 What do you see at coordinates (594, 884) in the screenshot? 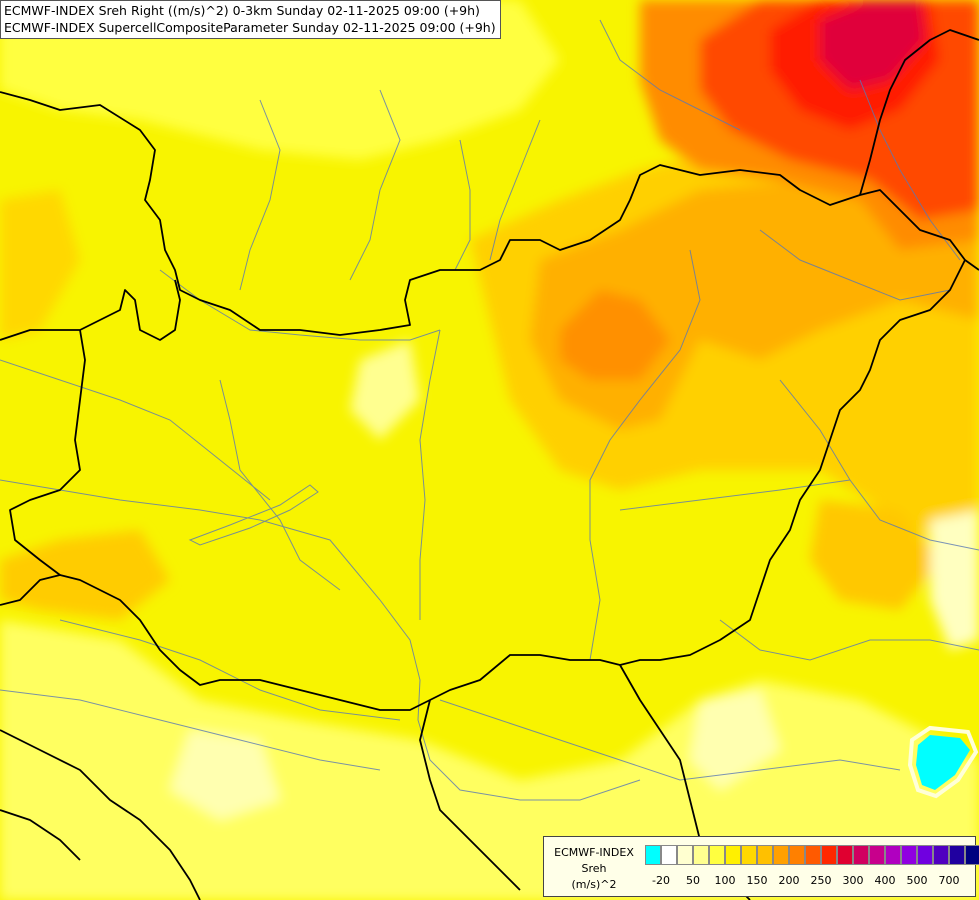
I see `legend-unit: (m/s)^2` at bounding box center [594, 884].